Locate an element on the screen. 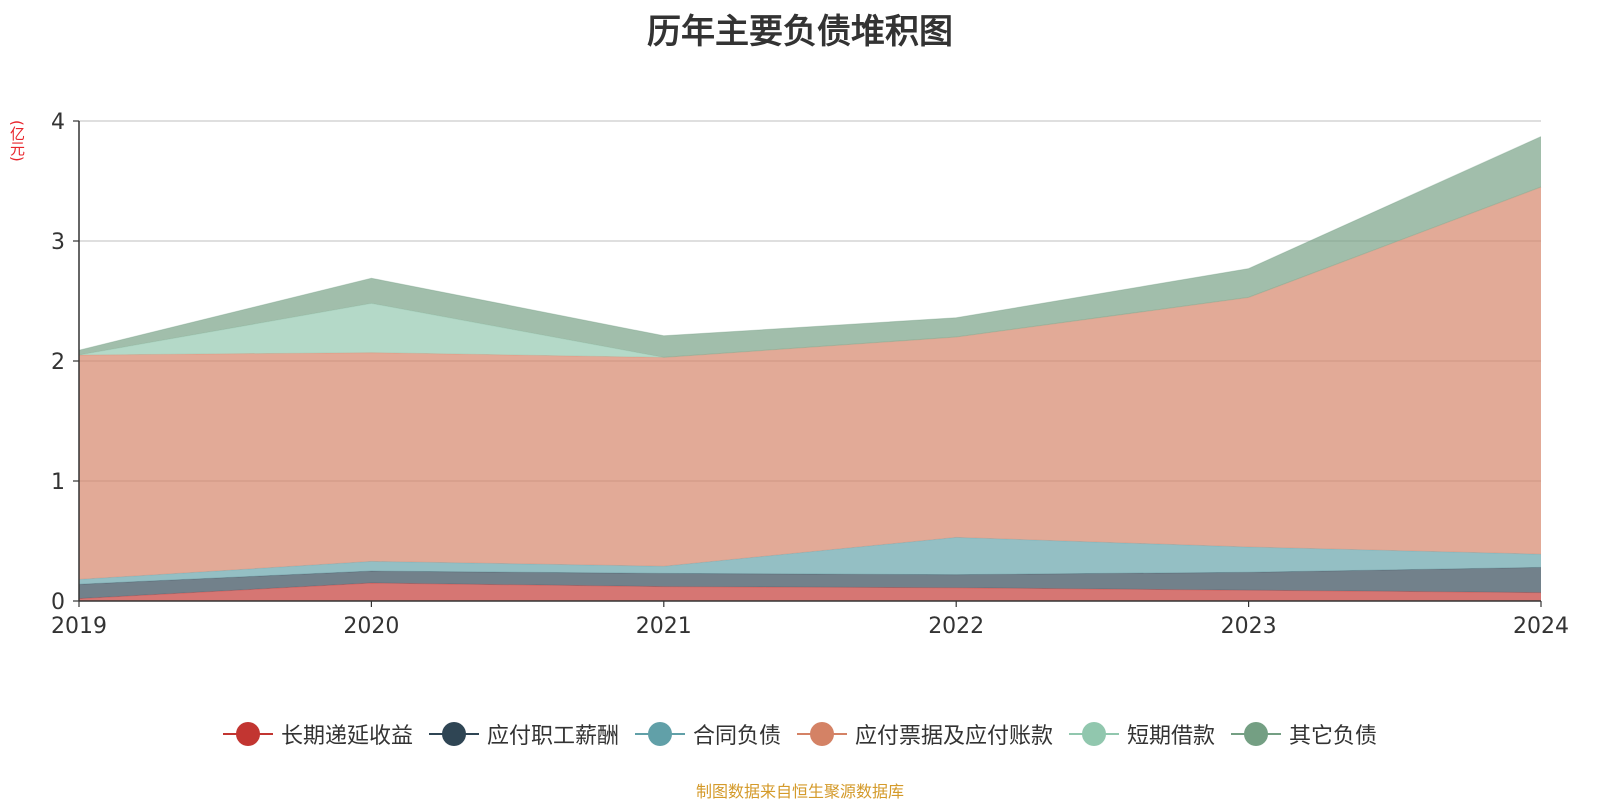 The height and width of the screenshot is (800, 1600). legend-item: 短期借款 is located at coordinates (1142, 734).